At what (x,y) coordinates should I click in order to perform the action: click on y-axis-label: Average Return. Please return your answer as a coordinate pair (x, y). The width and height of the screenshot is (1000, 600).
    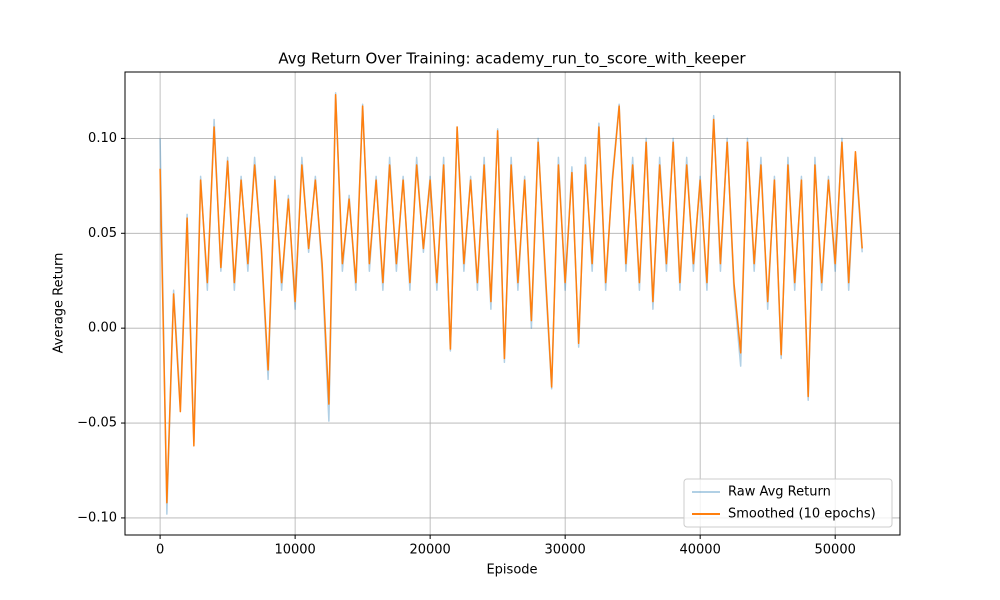
    Looking at the image, I should click on (59, 303).